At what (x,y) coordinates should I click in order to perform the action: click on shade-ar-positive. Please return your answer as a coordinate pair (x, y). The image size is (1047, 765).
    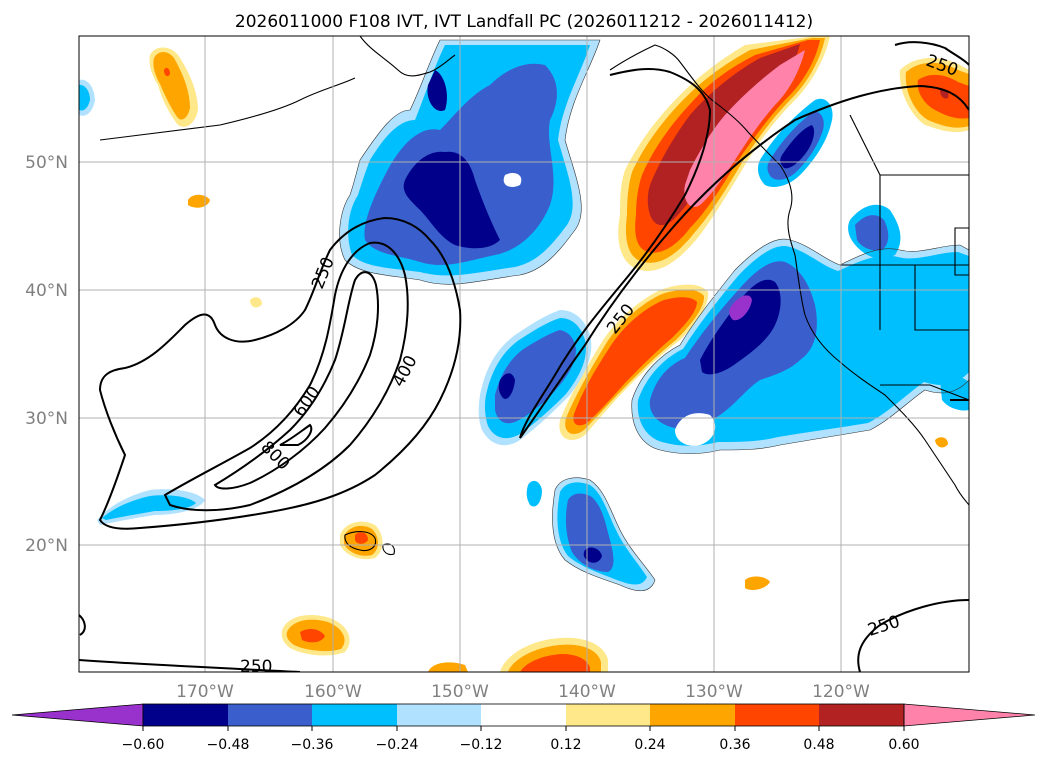
    Looking at the image, I should click on (724, 153).